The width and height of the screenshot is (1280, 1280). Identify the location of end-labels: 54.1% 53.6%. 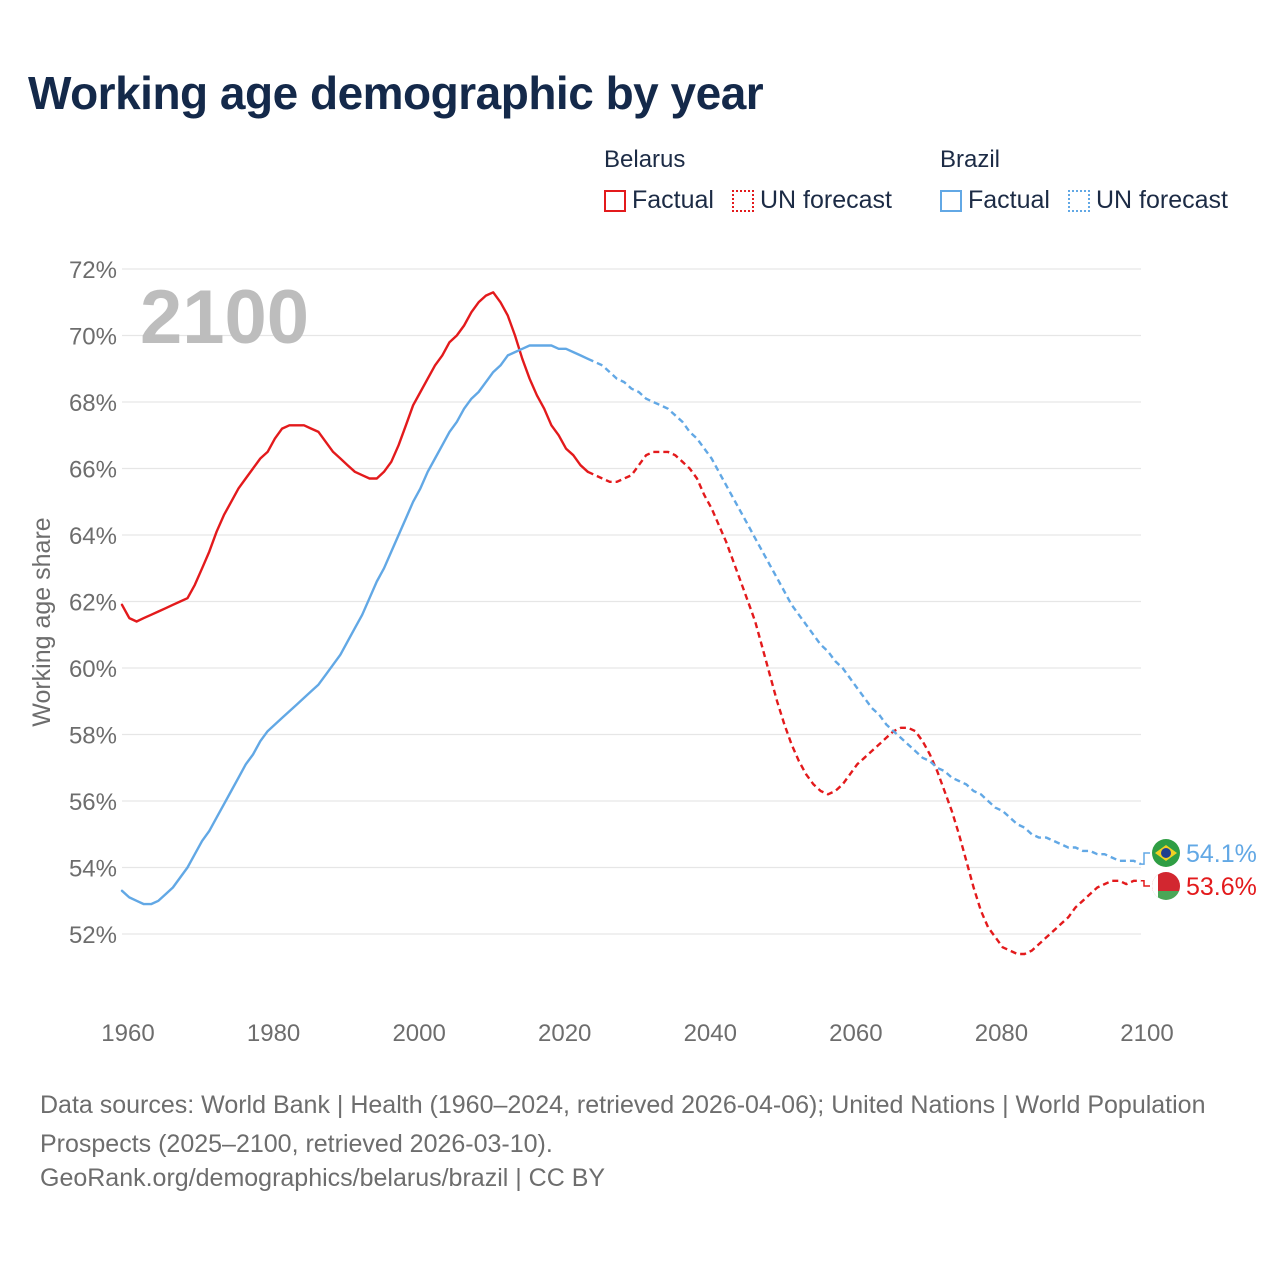
(1199, 870).